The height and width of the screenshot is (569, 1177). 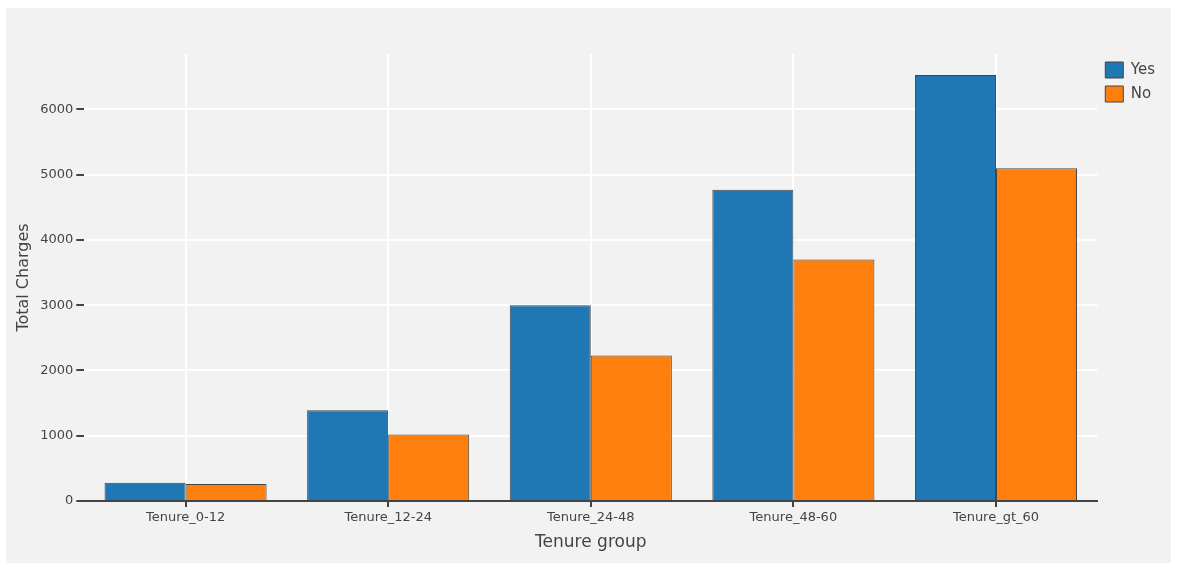 I want to click on legend-label: Yes, so click(x=1142, y=68).